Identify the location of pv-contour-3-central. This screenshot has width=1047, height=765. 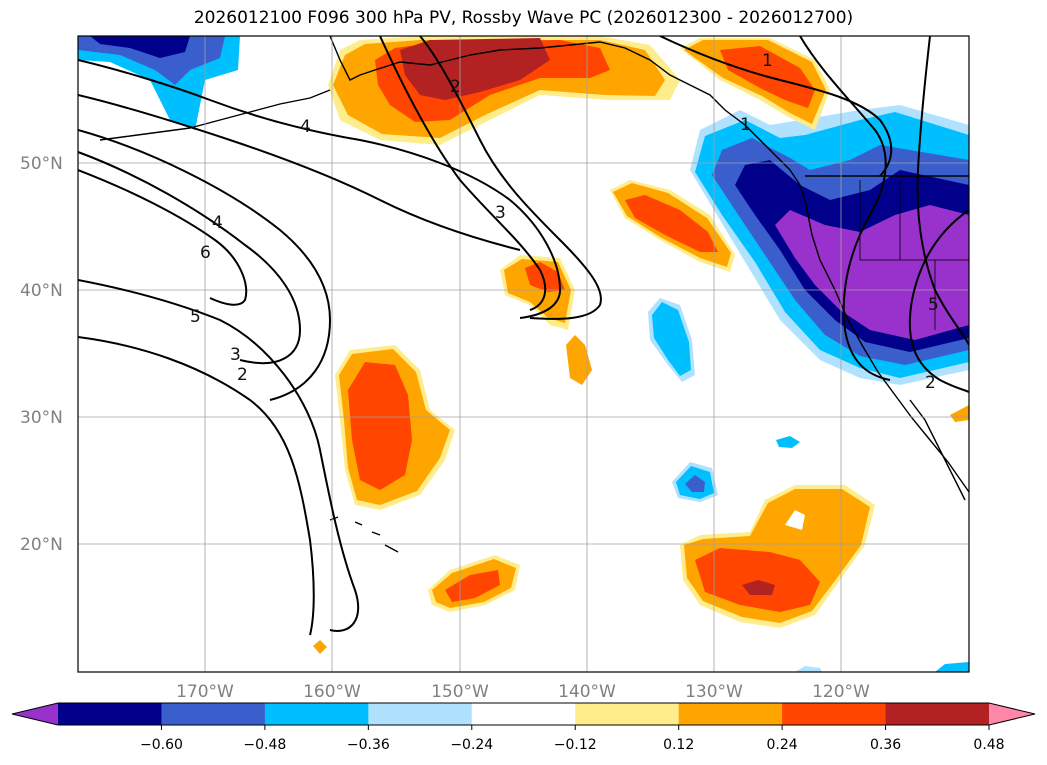
(463, 173).